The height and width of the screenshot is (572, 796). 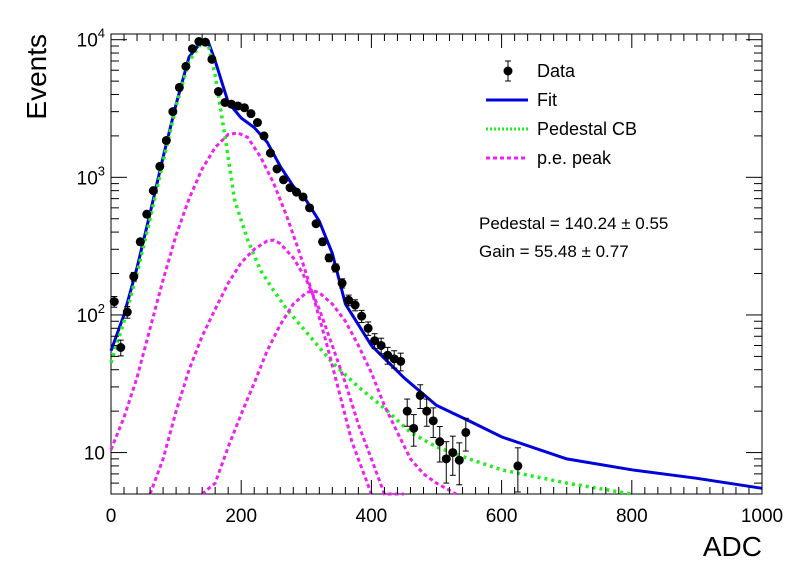 What do you see at coordinates (94, 454) in the screenshot?
I see `y-tick-label: 10` at bounding box center [94, 454].